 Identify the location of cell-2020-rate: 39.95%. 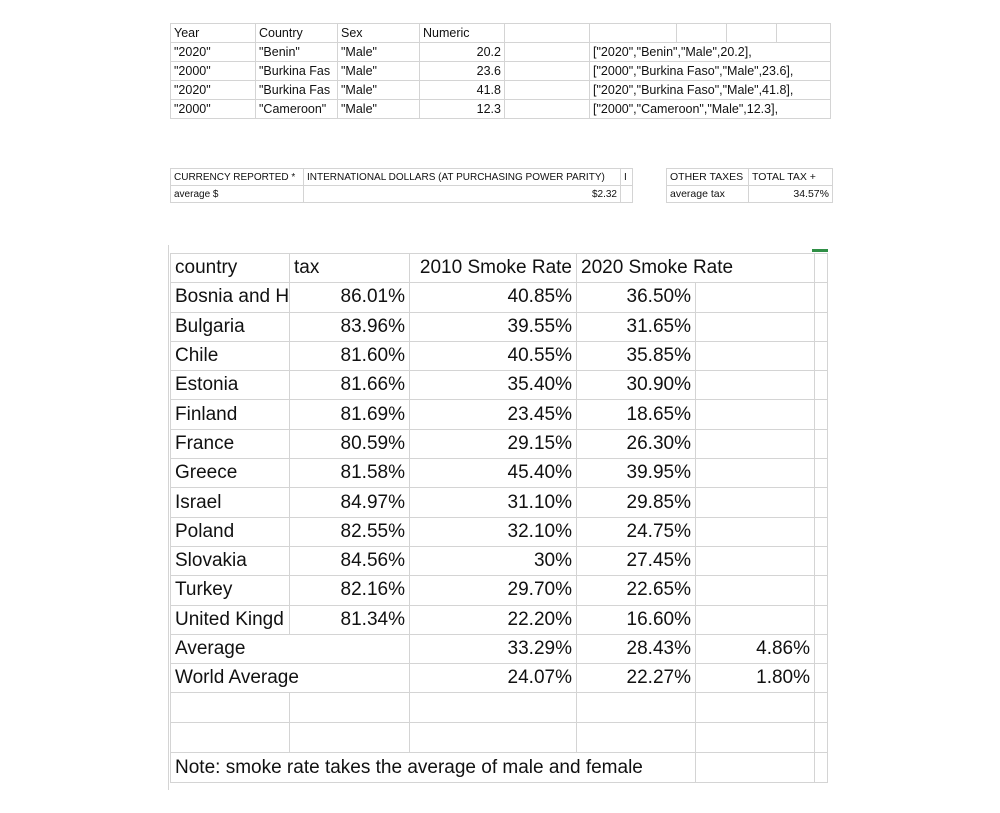
(636, 473).